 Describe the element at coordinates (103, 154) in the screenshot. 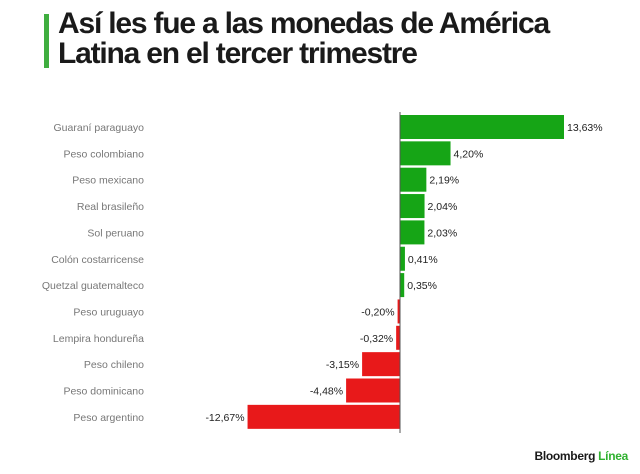

I see `category-label: Peso colombiano` at that location.